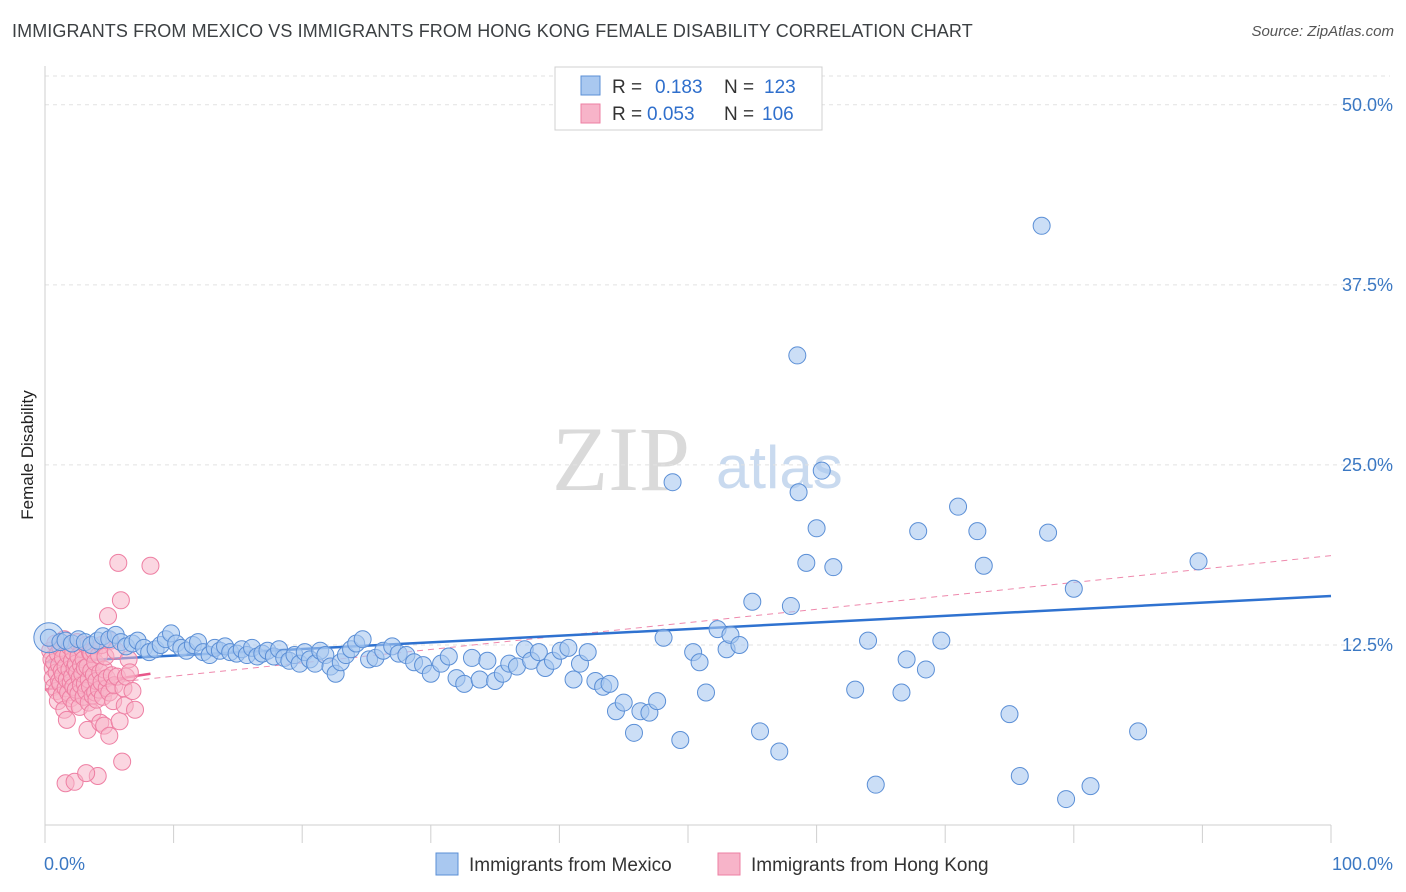 The width and height of the screenshot is (1406, 892). I want to click on y-tick-label: 50.0%, so click(1367, 105).